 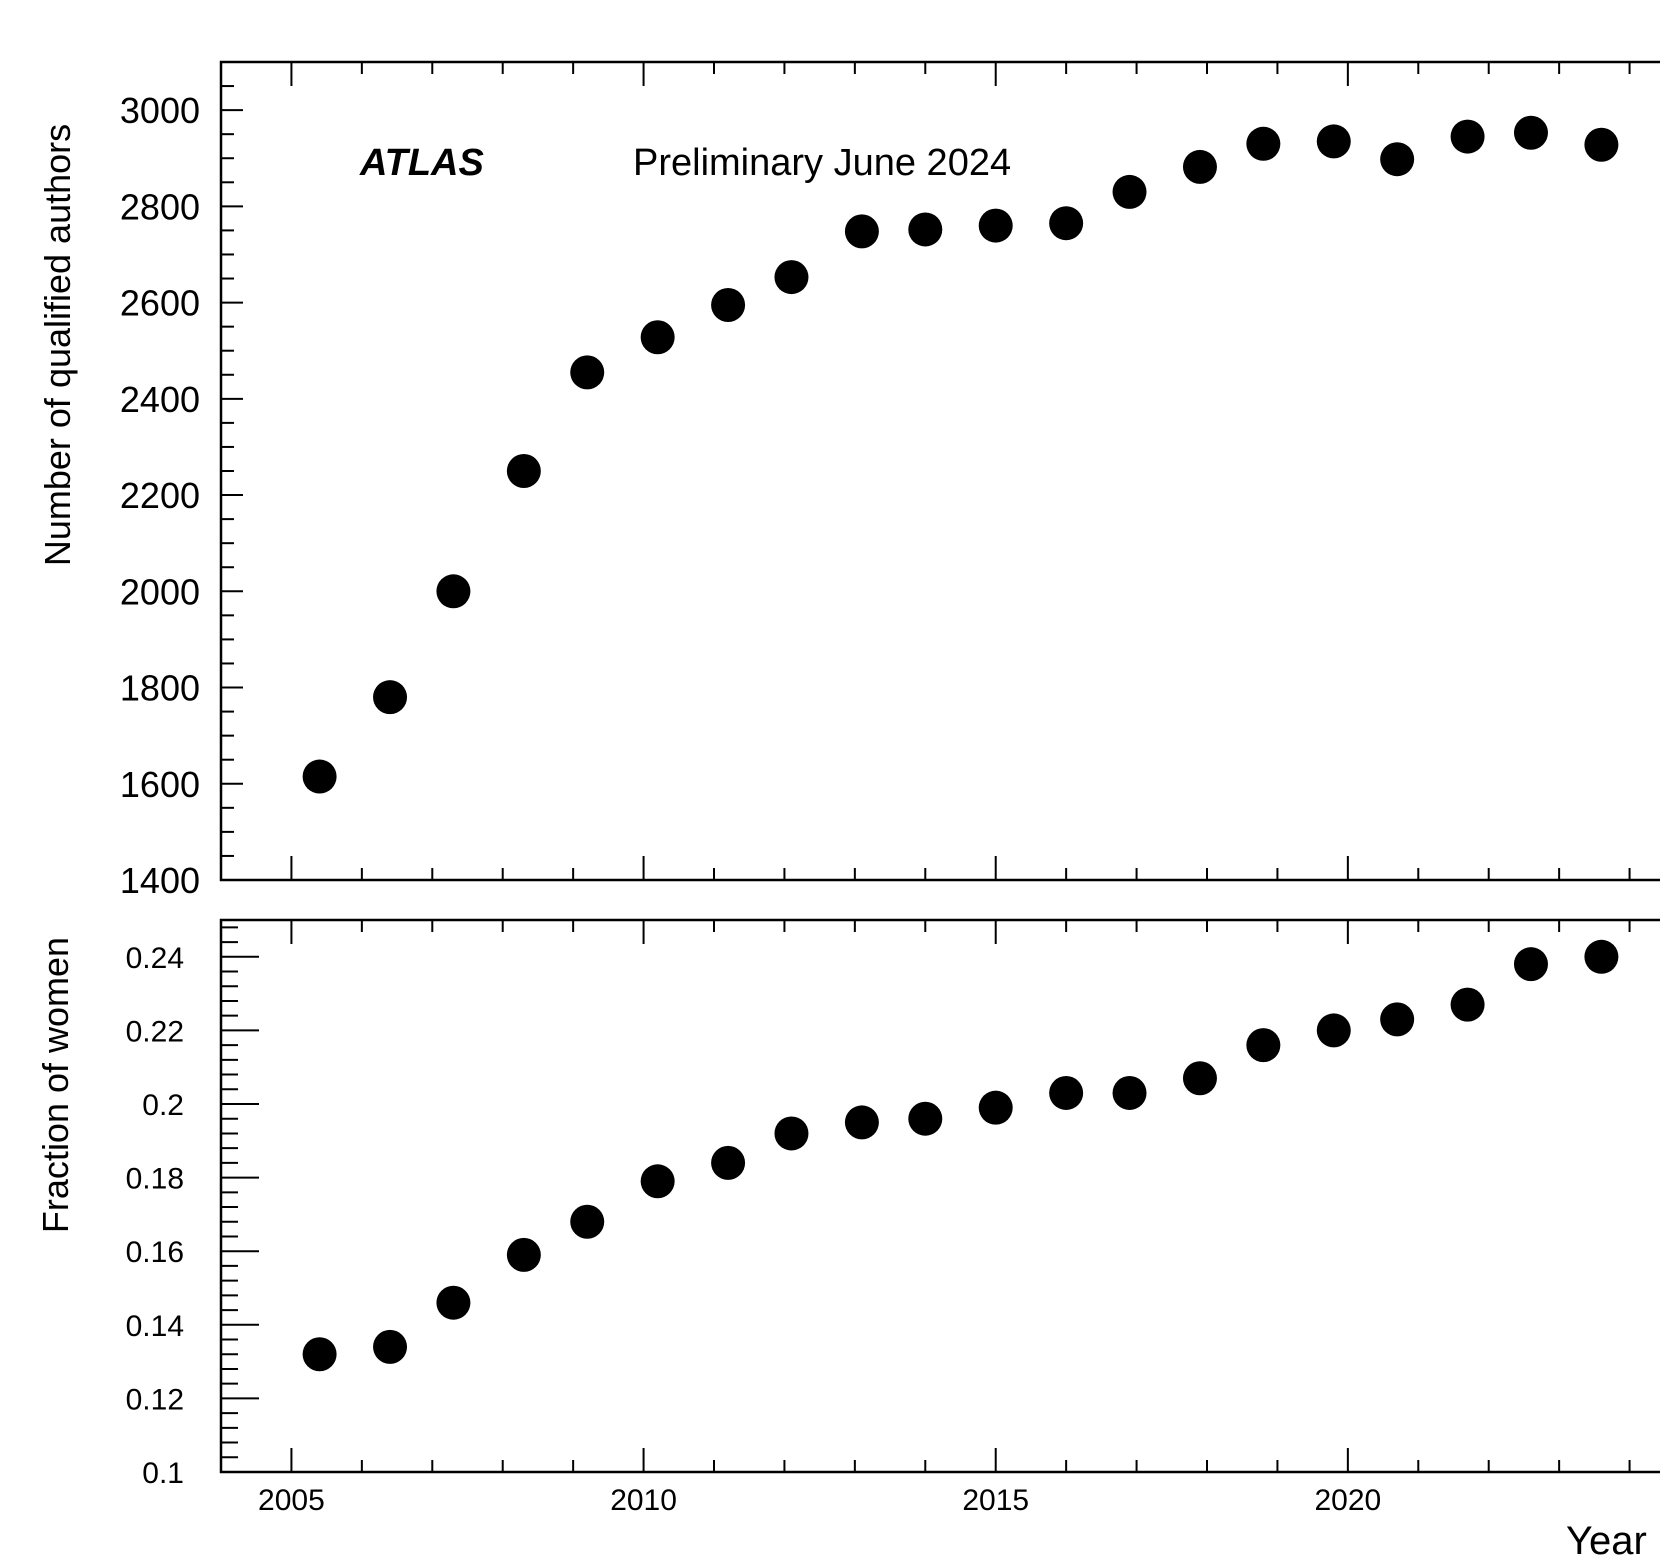 What do you see at coordinates (160, 495) in the screenshot?
I see `y-tick-label: 2200` at bounding box center [160, 495].